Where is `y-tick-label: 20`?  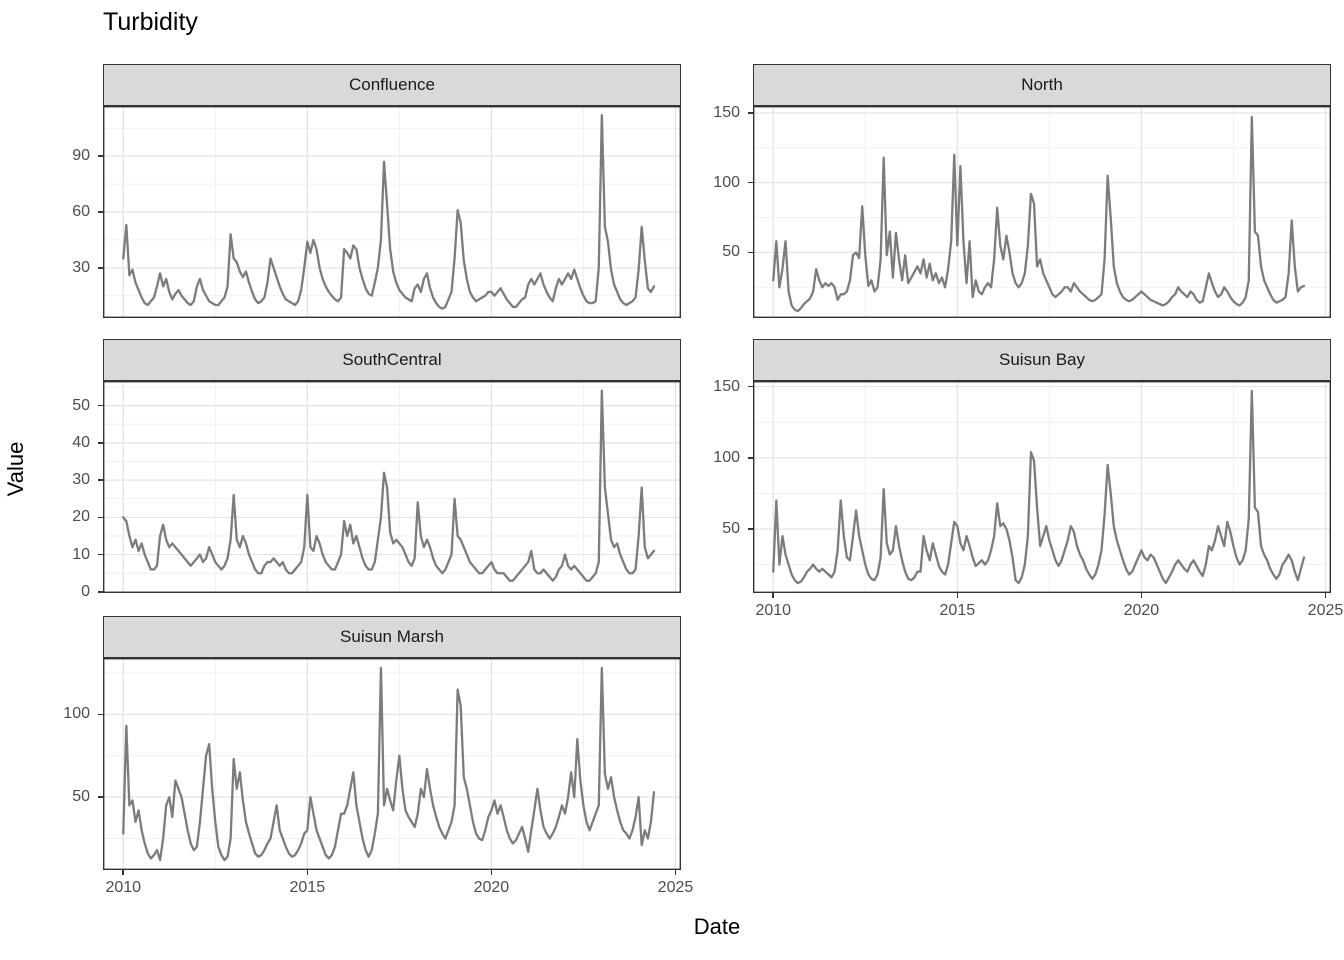 y-tick-label: 20 is located at coordinates (81, 517).